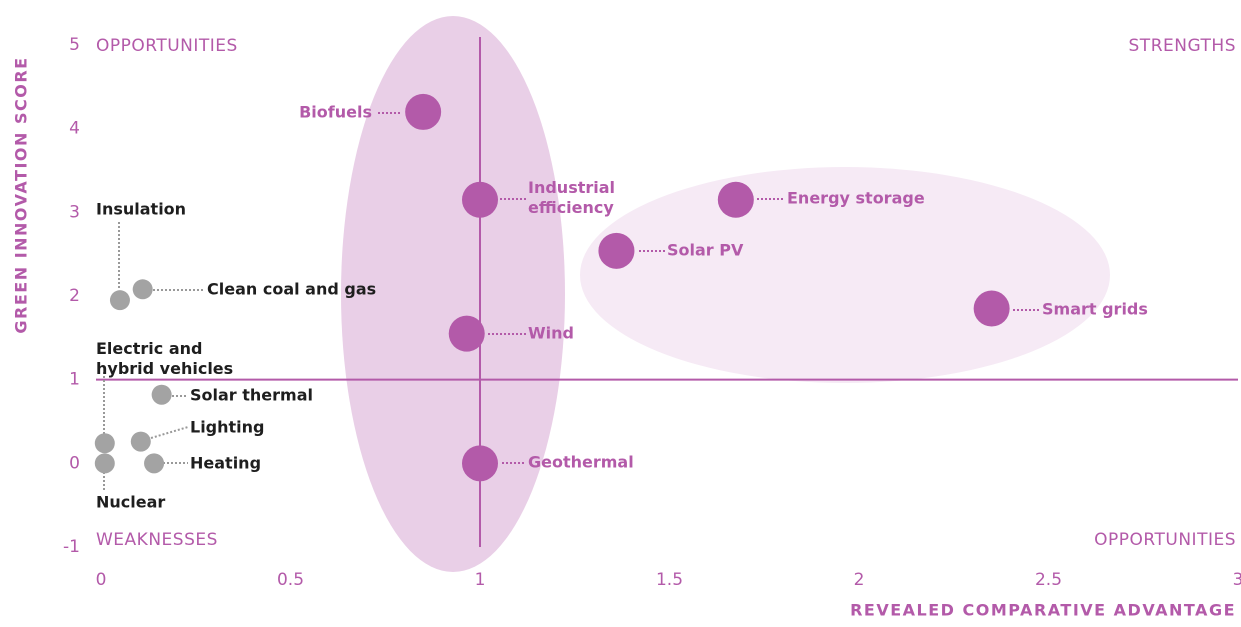 The width and height of the screenshot is (1241, 627). Describe the element at coordinates (705, 250) in the screenshot. I see `point-label: Solar PV` at that location.